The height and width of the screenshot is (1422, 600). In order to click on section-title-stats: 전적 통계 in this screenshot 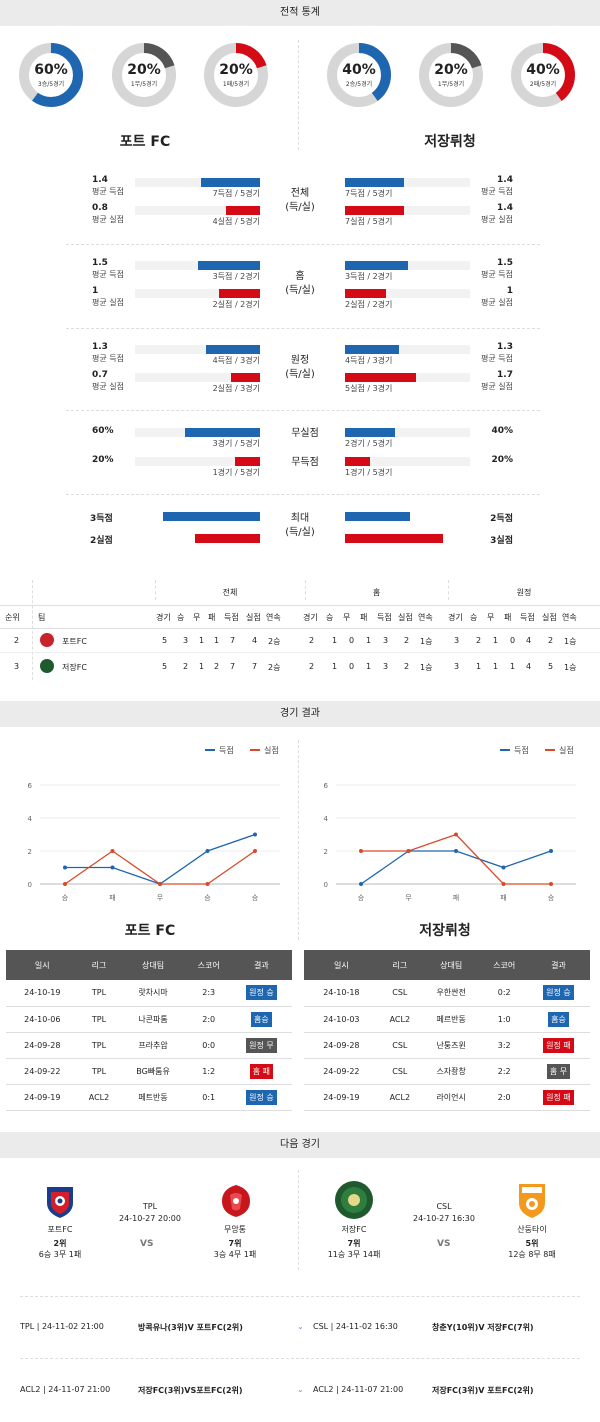, I will do `click(300, 13)`.